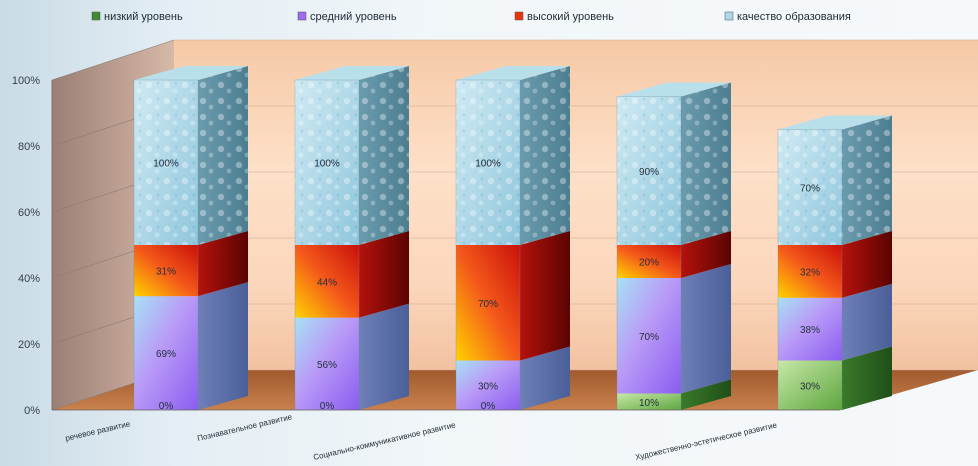 This screenshot has height=466, width=978. I want to click on legend-label: средний уровень, so click(353, 17).